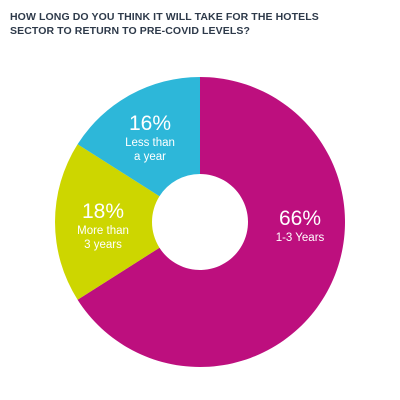 The width and height of the screenshot is (400, 400). Describe the element at coordinates (150, 123) in the screenshot. I see `value-label: 16%` at that location.